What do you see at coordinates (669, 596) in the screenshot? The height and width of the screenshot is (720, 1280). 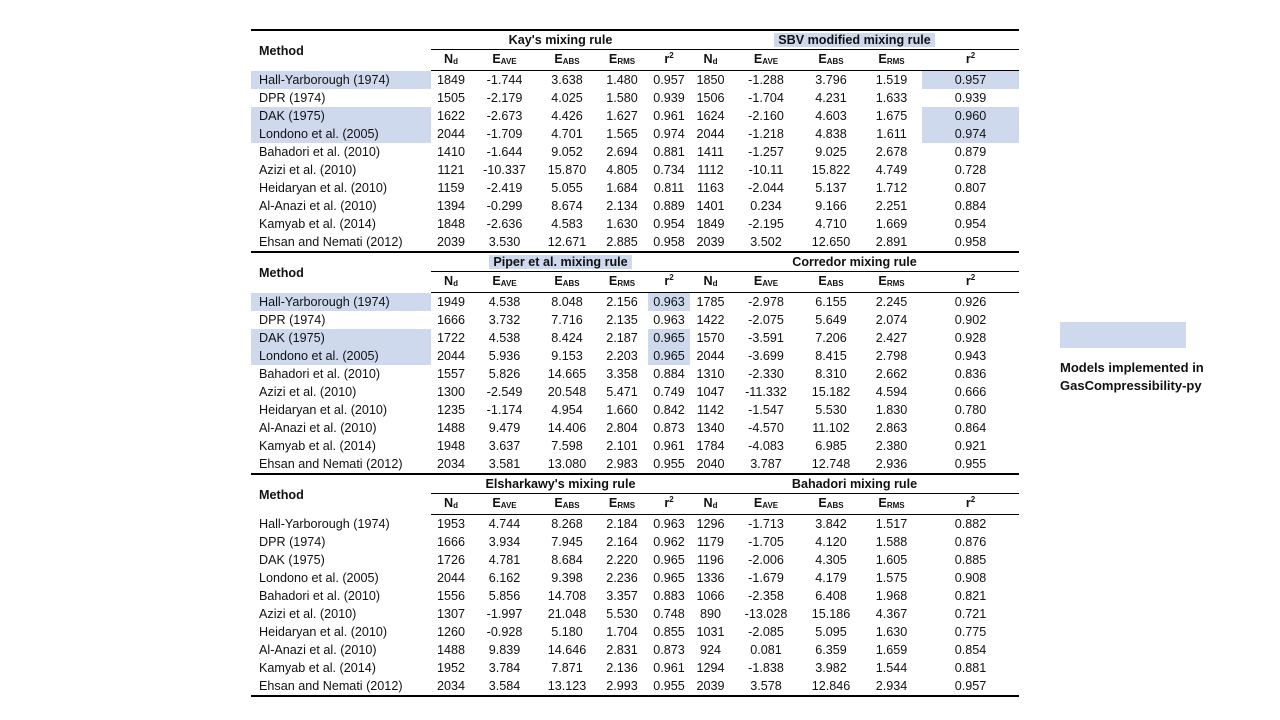 I see `left-r2-cell: 0.883` at bounding box center [669, 596].